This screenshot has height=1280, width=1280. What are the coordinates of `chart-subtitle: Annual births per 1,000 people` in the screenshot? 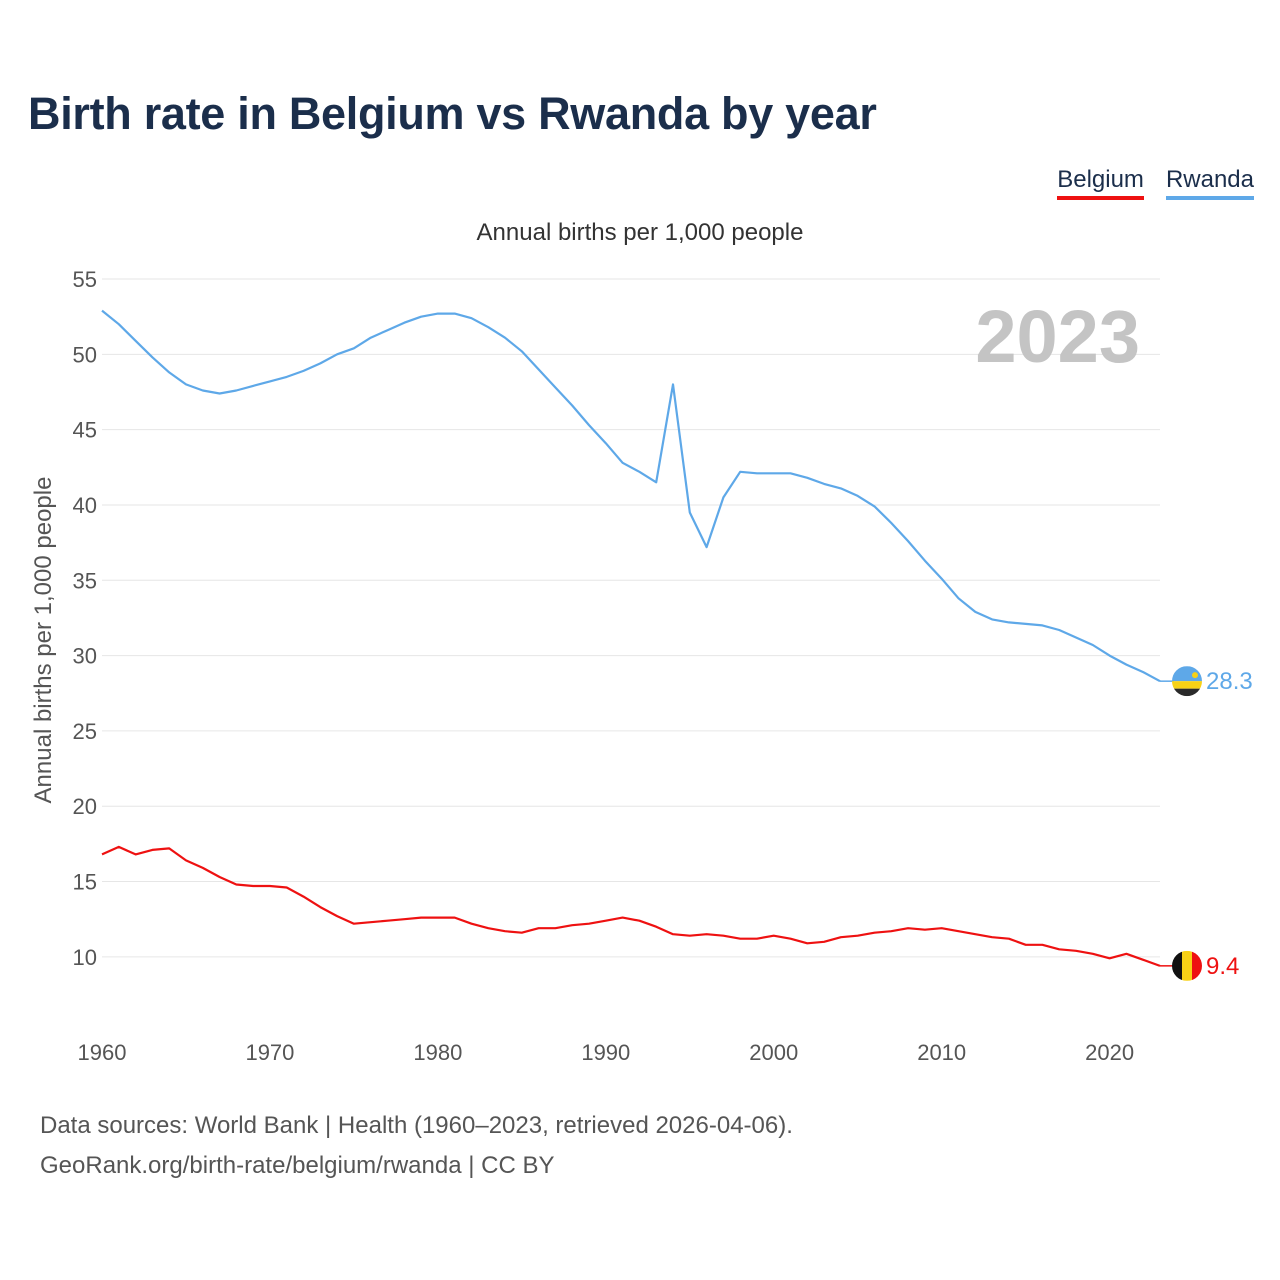 It's located at (640, 232).